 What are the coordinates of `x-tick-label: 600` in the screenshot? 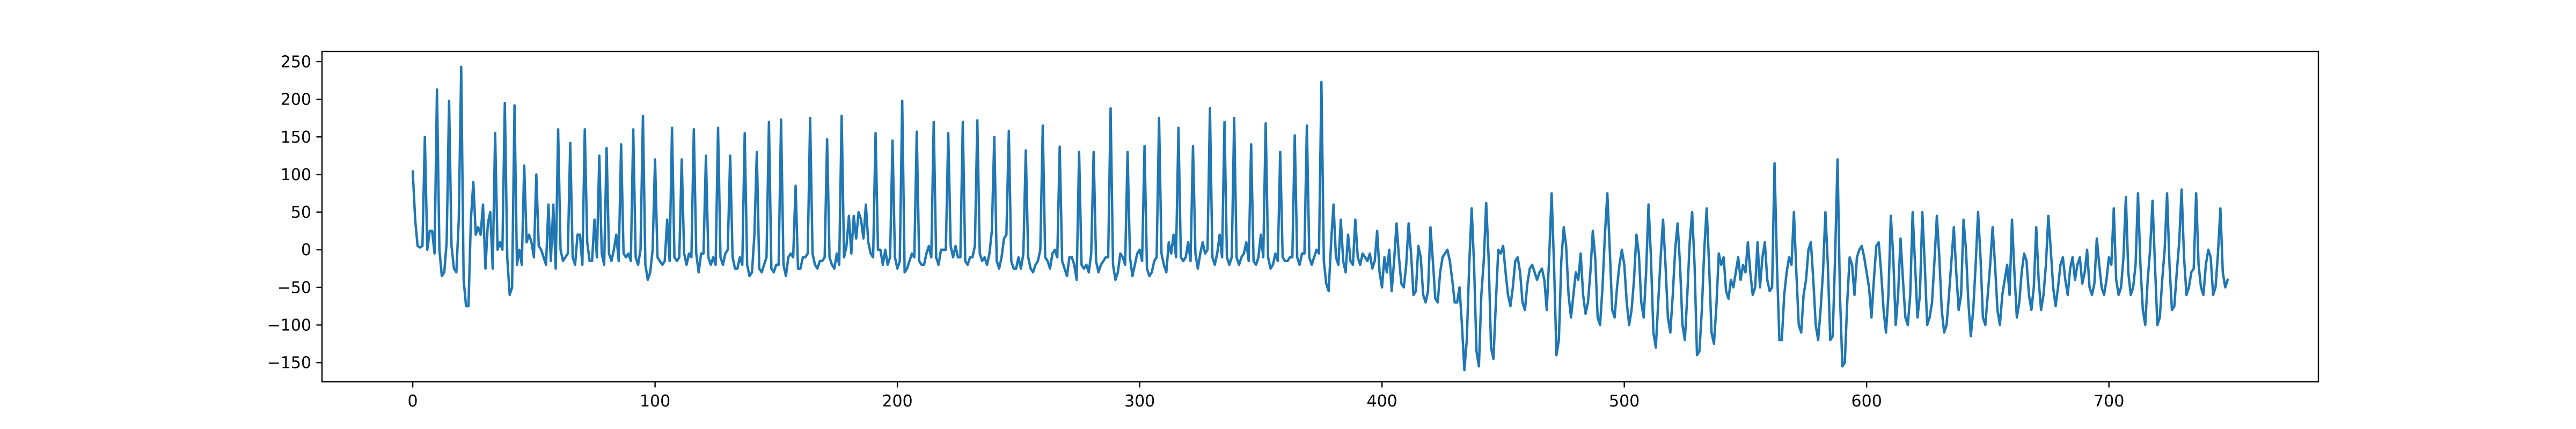 It's located at (1866, 401).